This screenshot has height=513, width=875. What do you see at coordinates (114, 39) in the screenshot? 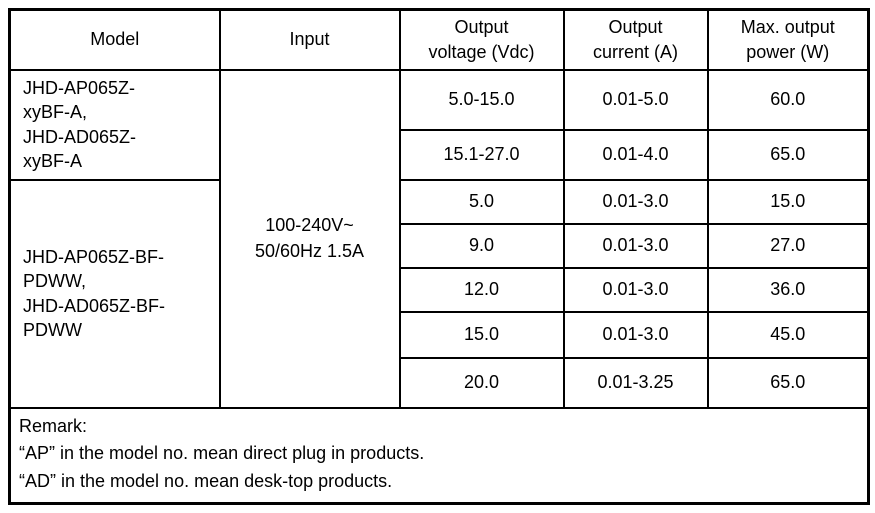
I see `col-header-model: Model` at bounding box center [114, 39].